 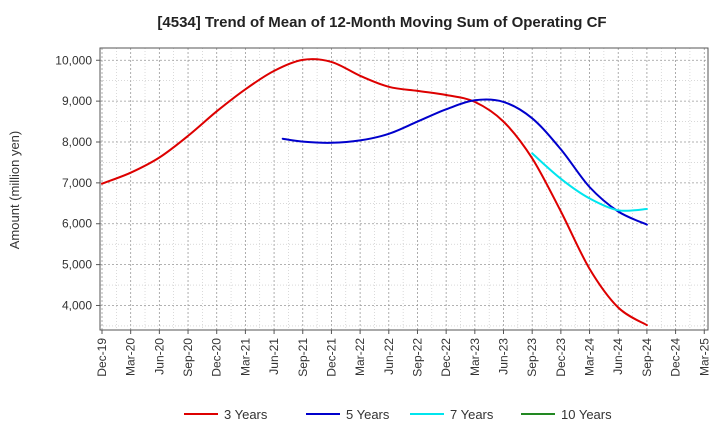 I want to click on y-tick-label: 8,000, so click(x=77, y=142).